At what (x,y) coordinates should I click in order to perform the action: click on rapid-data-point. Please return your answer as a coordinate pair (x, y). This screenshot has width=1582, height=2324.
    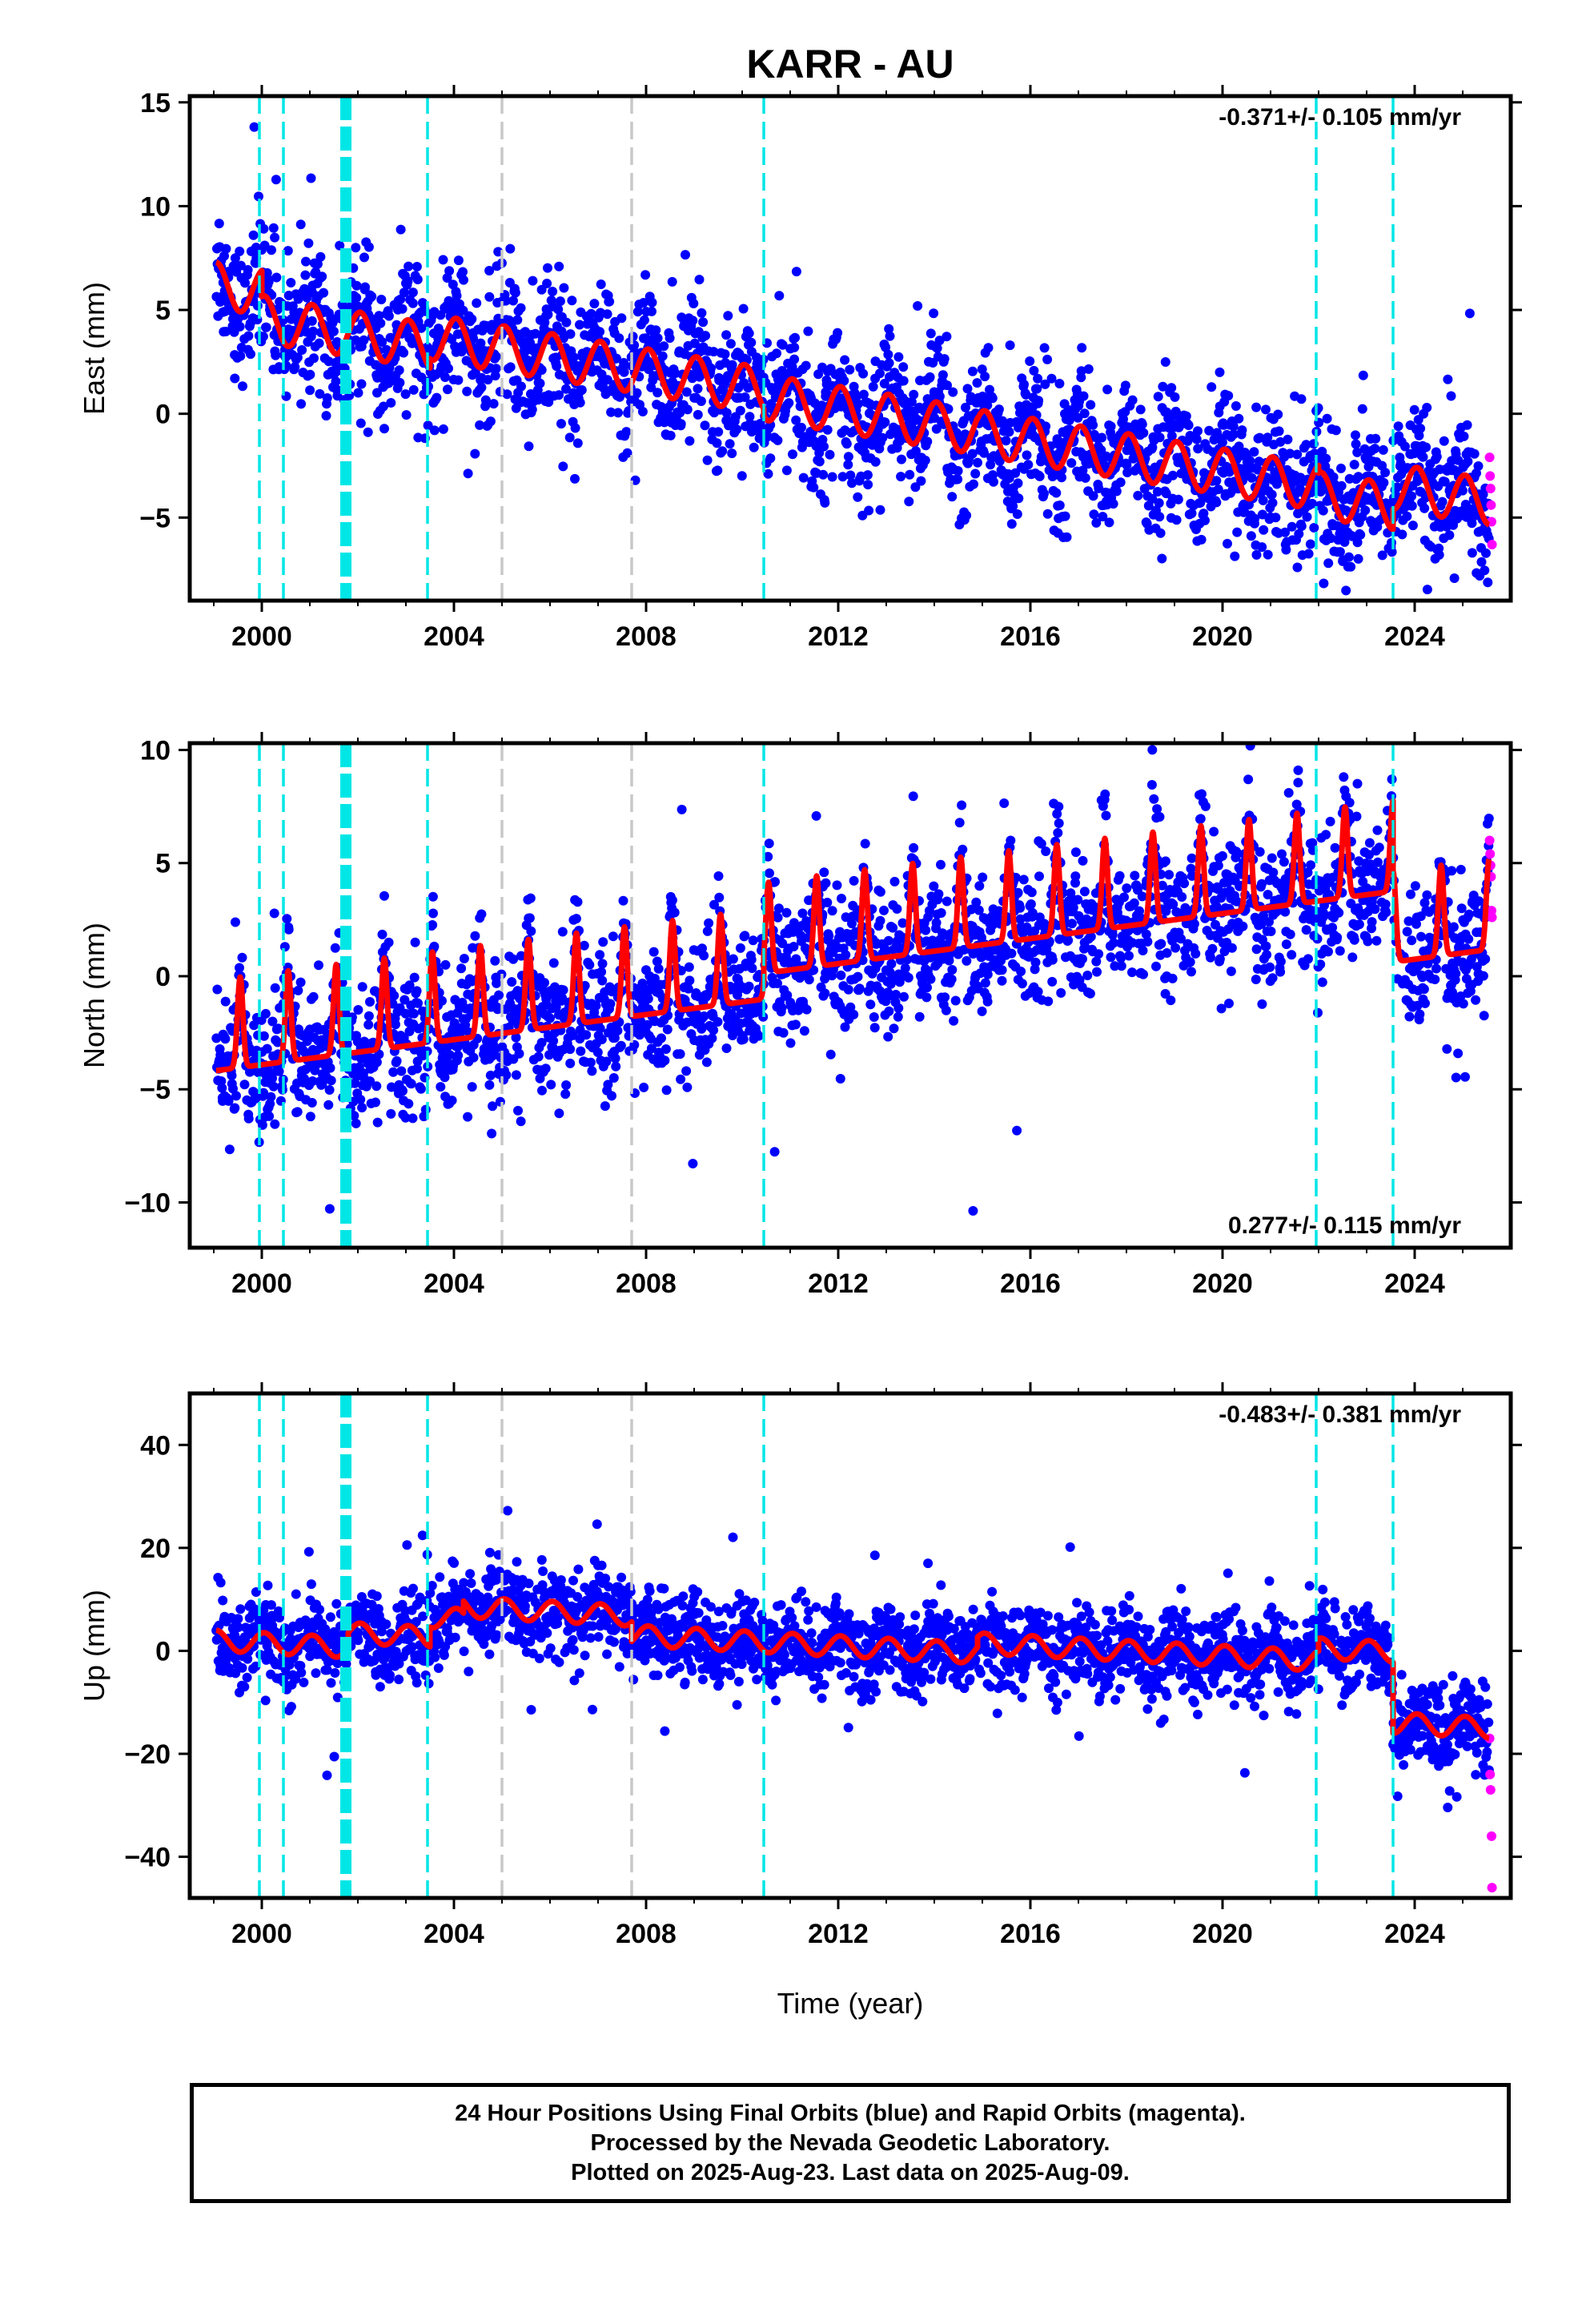
    Looking at the image, I should click on (1491, 489).